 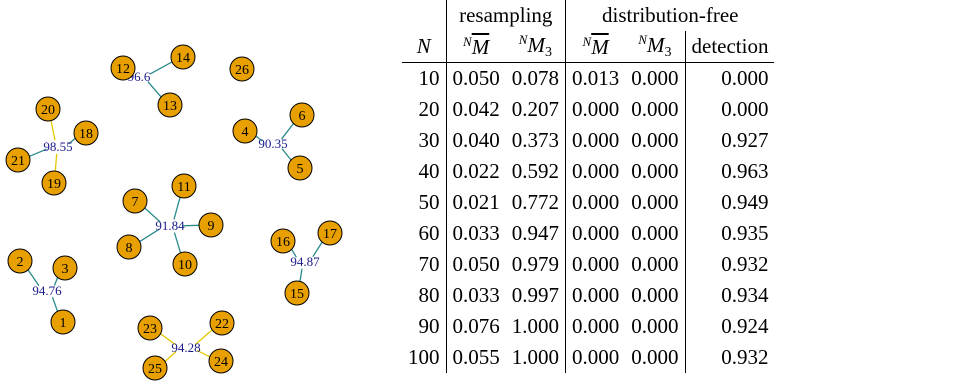 I want to click on graph-node-label: 20, so click(x=48, y=110).